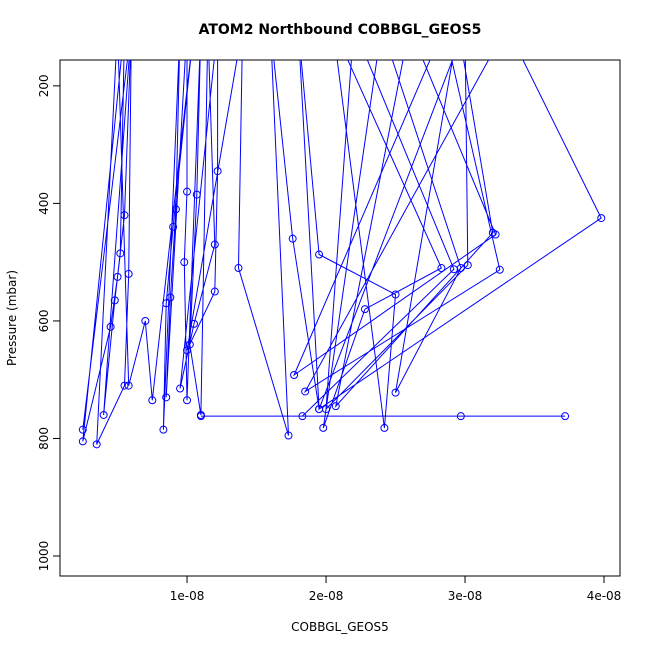 Image resolution: width=650 pixels, height=654 pixels. I want to click on x-tick-label: 2e-08, so click(326, 596).